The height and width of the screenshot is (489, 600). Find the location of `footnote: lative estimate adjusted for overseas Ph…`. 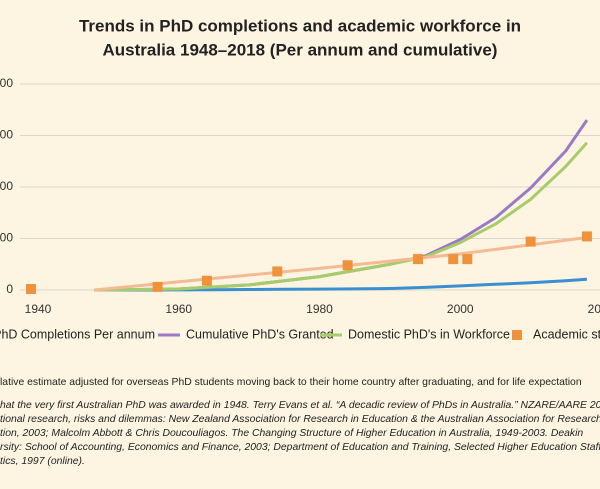

footnote: lative estimate adjusted for overseas Ph… is located at coordinates (291, 382).